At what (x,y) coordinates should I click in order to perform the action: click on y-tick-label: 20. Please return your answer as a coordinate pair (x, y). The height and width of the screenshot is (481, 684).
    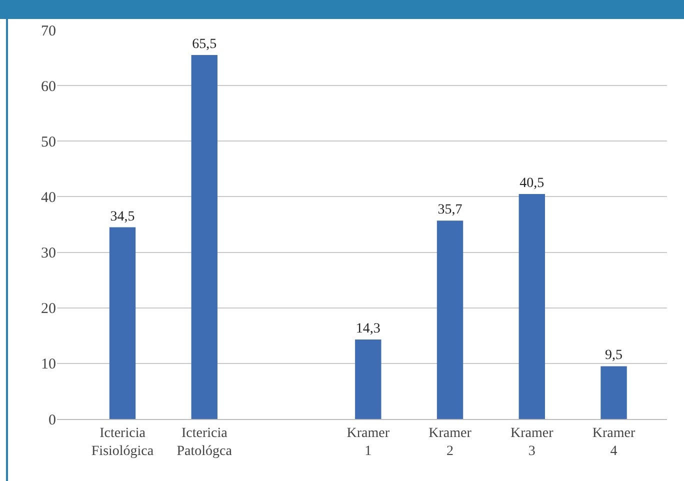
    Looking at the image, I should click on (48, 309).